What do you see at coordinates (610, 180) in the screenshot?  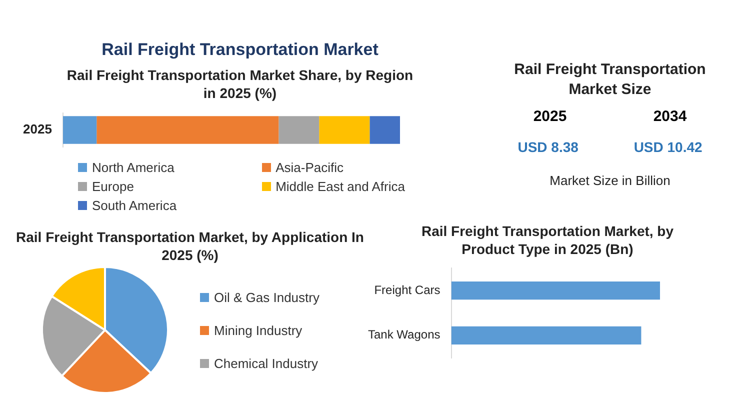 I see `text: Market Size in Billion` at bounding box center [610, 180].